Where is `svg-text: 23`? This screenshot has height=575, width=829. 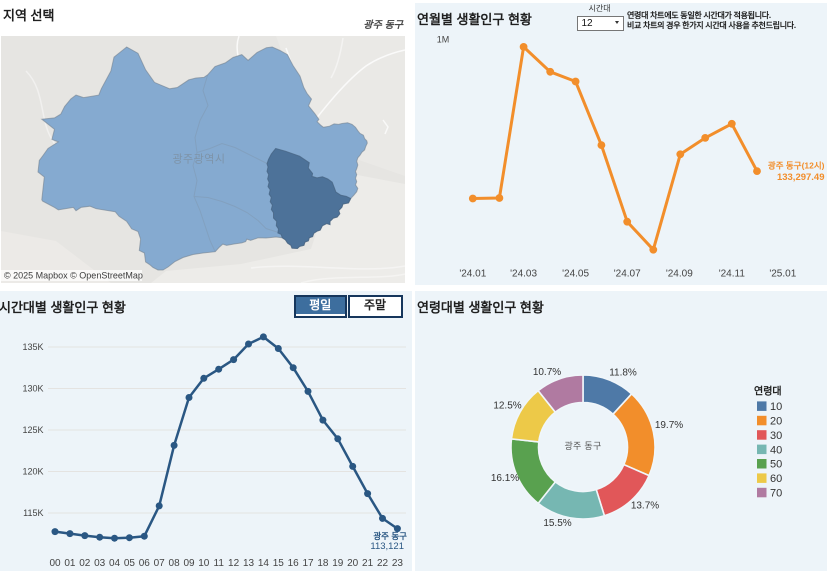 svg-text: 23 is located at coordinates (398, 563).